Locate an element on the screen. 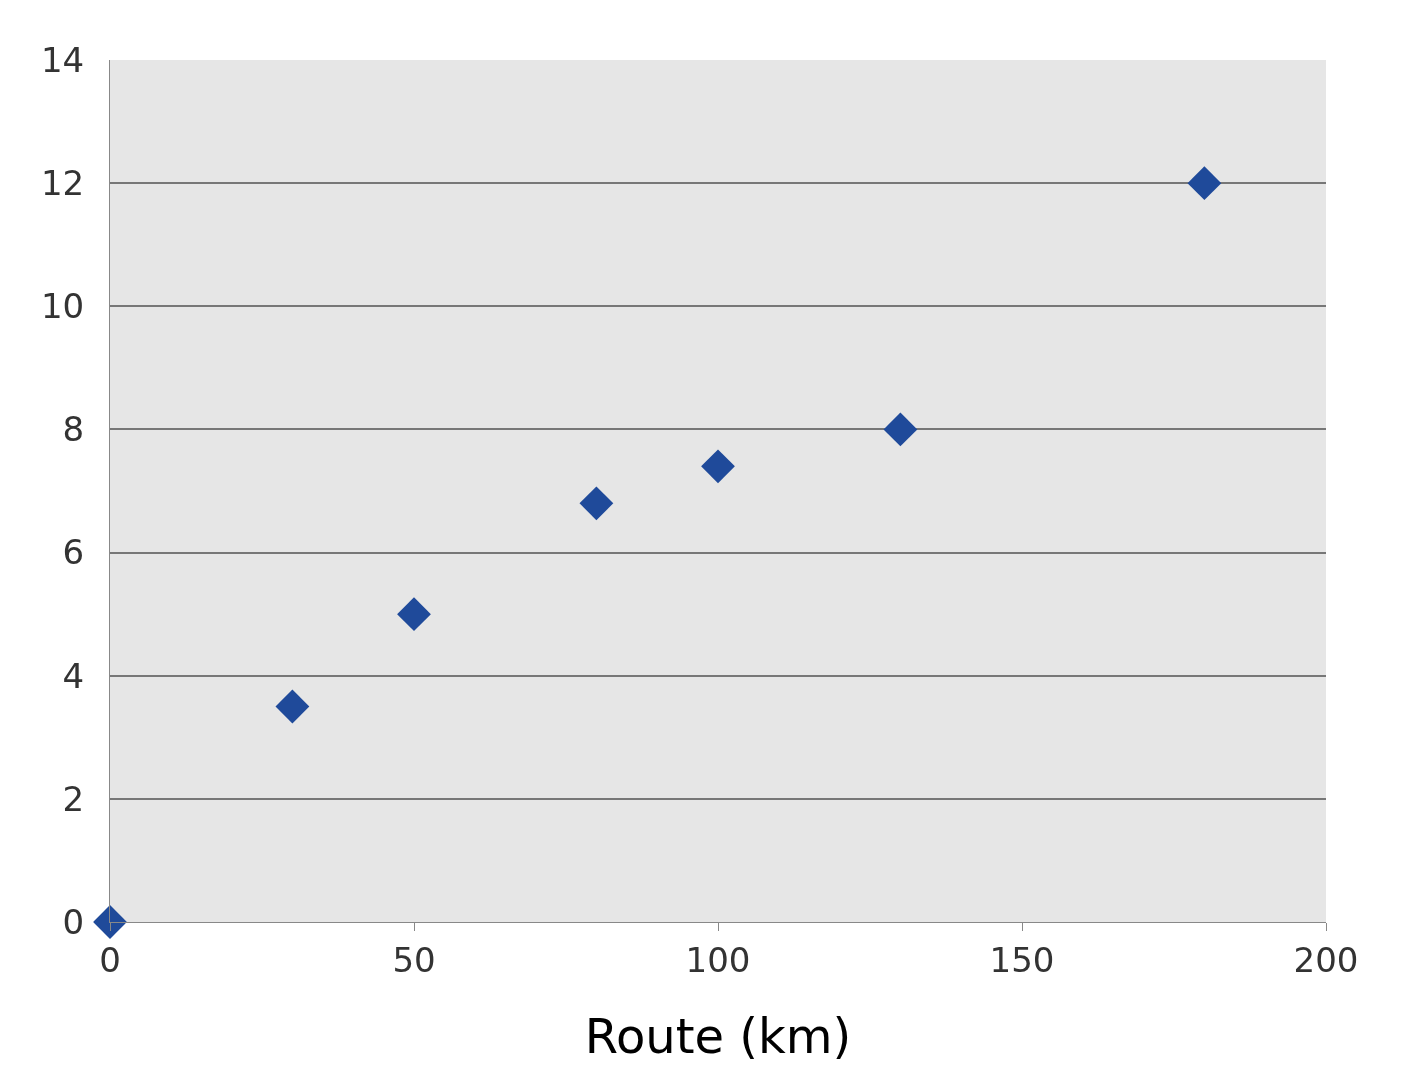  y-tick-label: 2 is located at coordinates (73, 798).